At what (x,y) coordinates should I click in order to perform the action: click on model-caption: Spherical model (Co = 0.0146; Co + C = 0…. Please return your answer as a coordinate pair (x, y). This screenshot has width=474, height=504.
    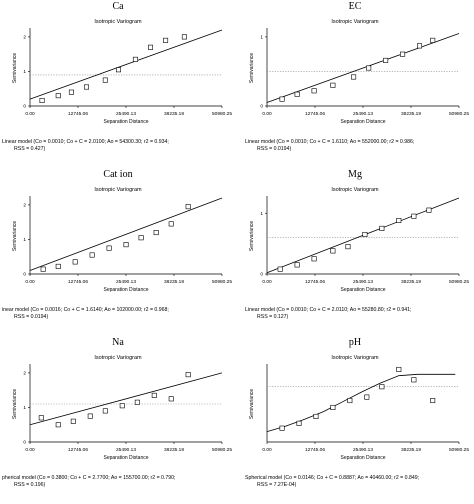
    Looking at the image, I should click on (332, 482).